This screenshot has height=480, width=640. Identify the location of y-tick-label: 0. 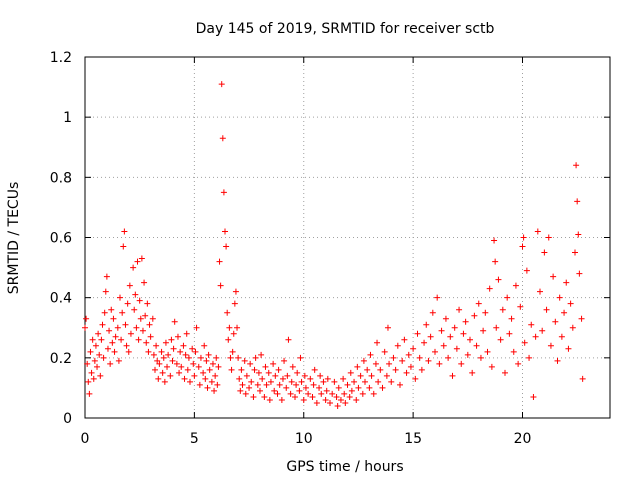
(67, 419).